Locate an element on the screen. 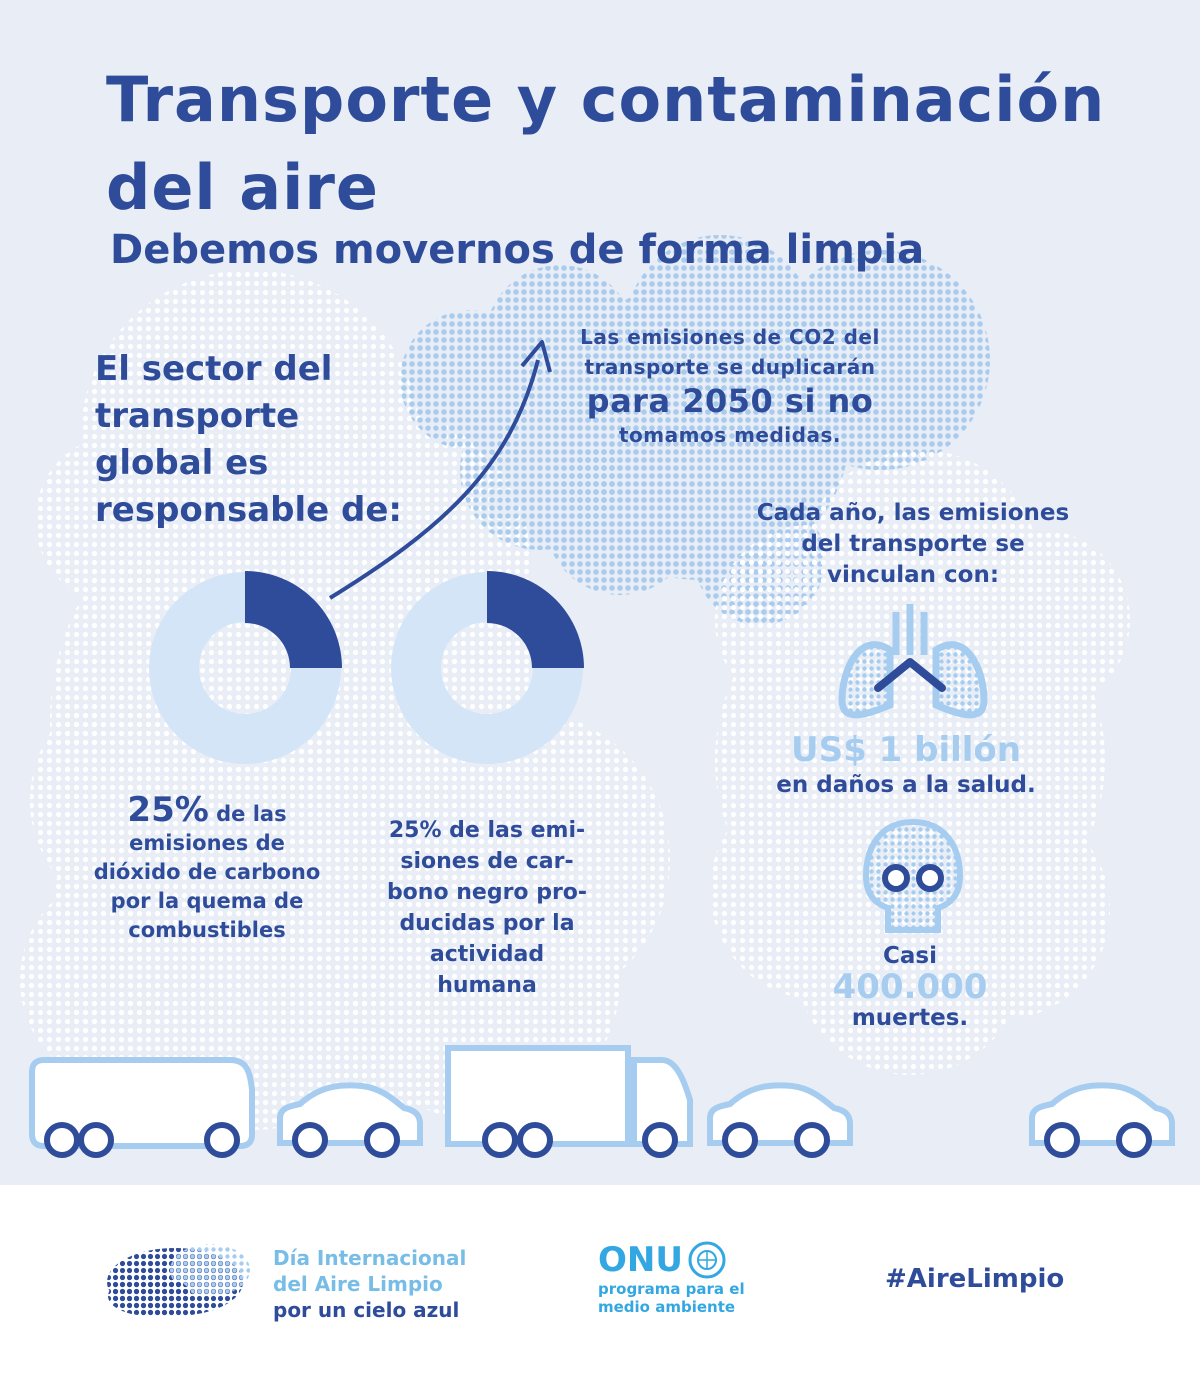 Image resolution: width=1200 pixels, height=1379 pixels. yearly-line-3: vinculan con: is located at coordinates (913, 575).